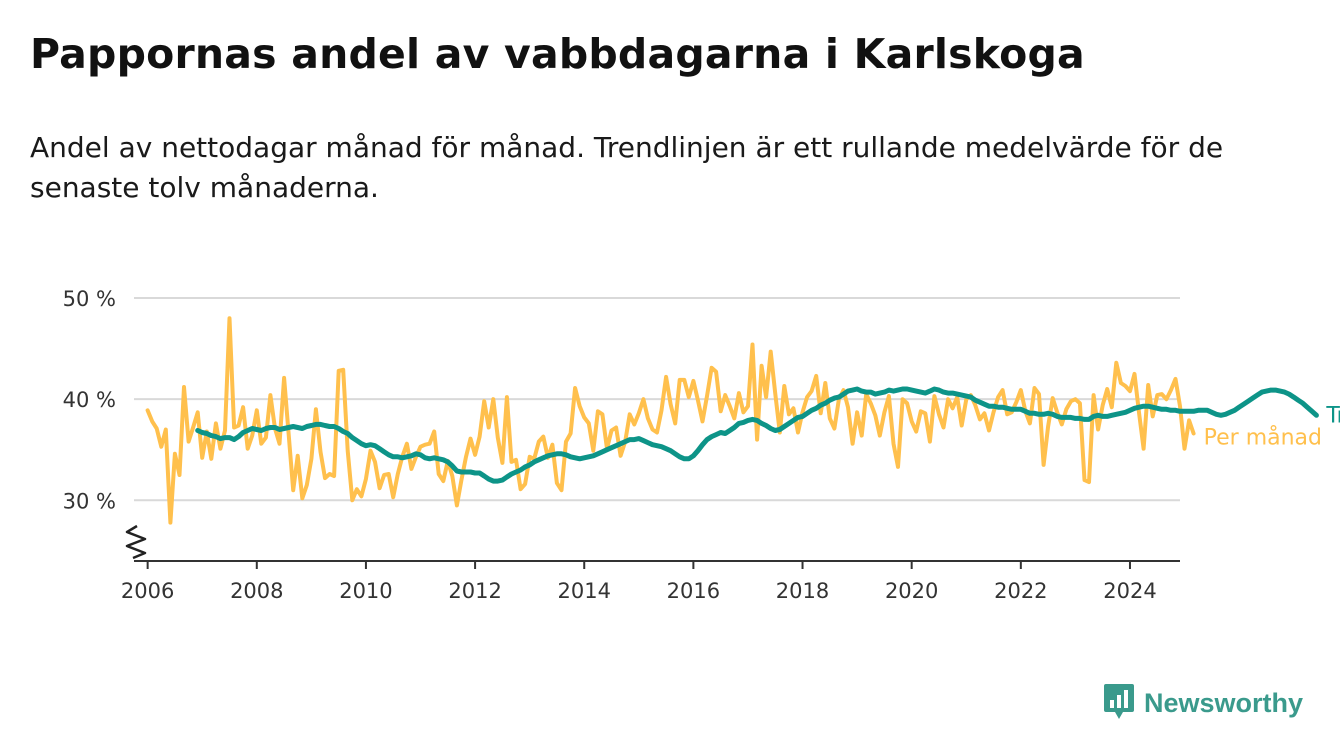 This screenshot has width=1340, height=753. What do you see at coordinates (757, 435) in the screenshot?
I see `series-line-trend` at bounding box center [757, 435].